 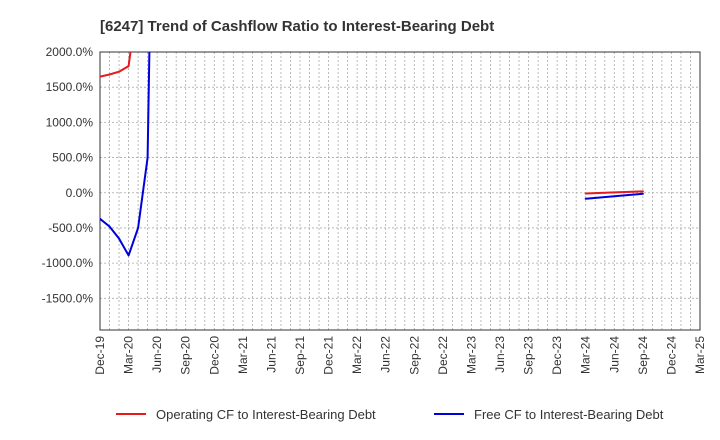 I want to click on x-tick-label: Mar-24, so click(x=586, y=355).